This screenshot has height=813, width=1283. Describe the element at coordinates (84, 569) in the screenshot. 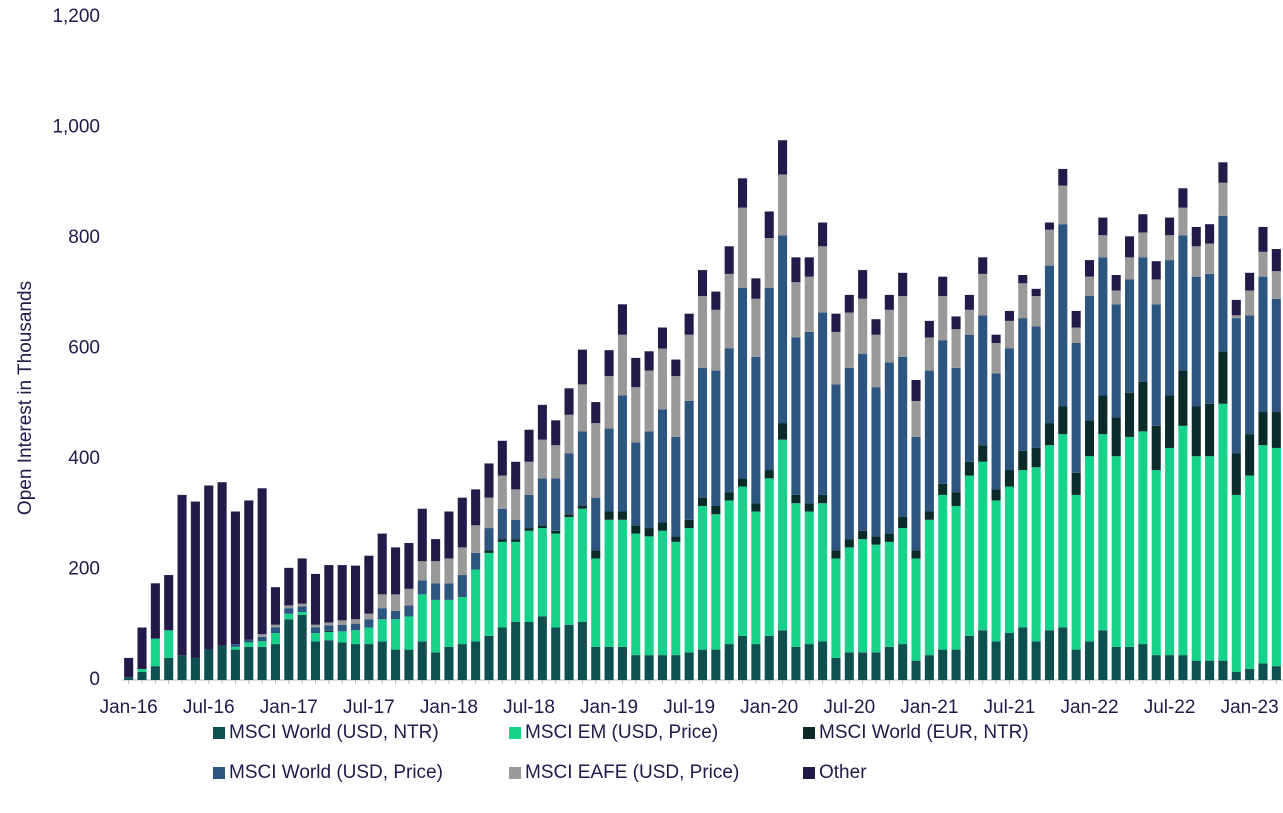

I see `y-tick-label: 200` at that location.